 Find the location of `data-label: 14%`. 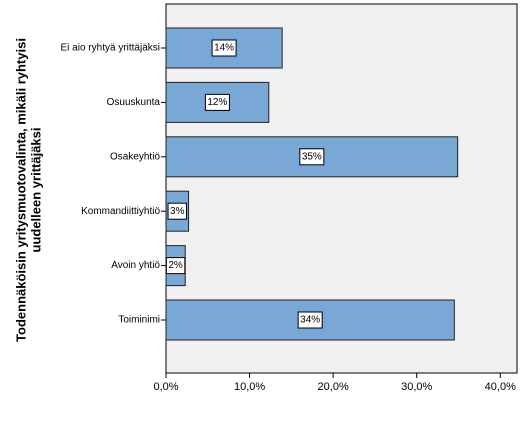

data-label: 14% is located at coordinates (224, 48).